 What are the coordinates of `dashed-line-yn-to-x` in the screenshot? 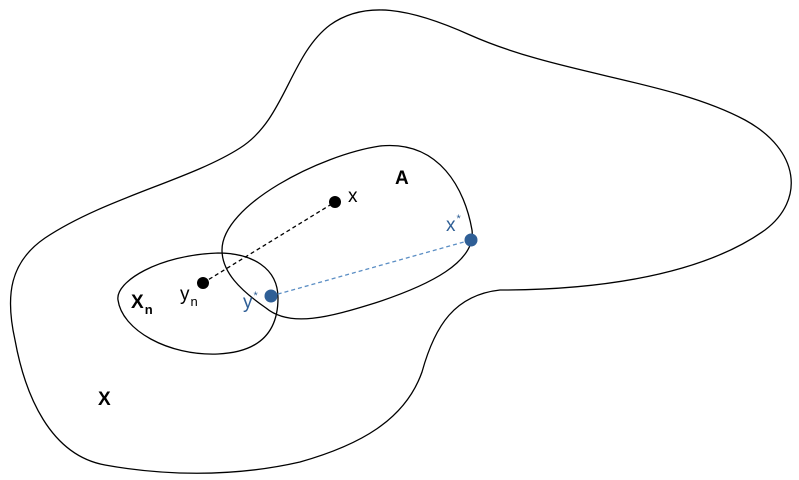 It's located at (269, 242).